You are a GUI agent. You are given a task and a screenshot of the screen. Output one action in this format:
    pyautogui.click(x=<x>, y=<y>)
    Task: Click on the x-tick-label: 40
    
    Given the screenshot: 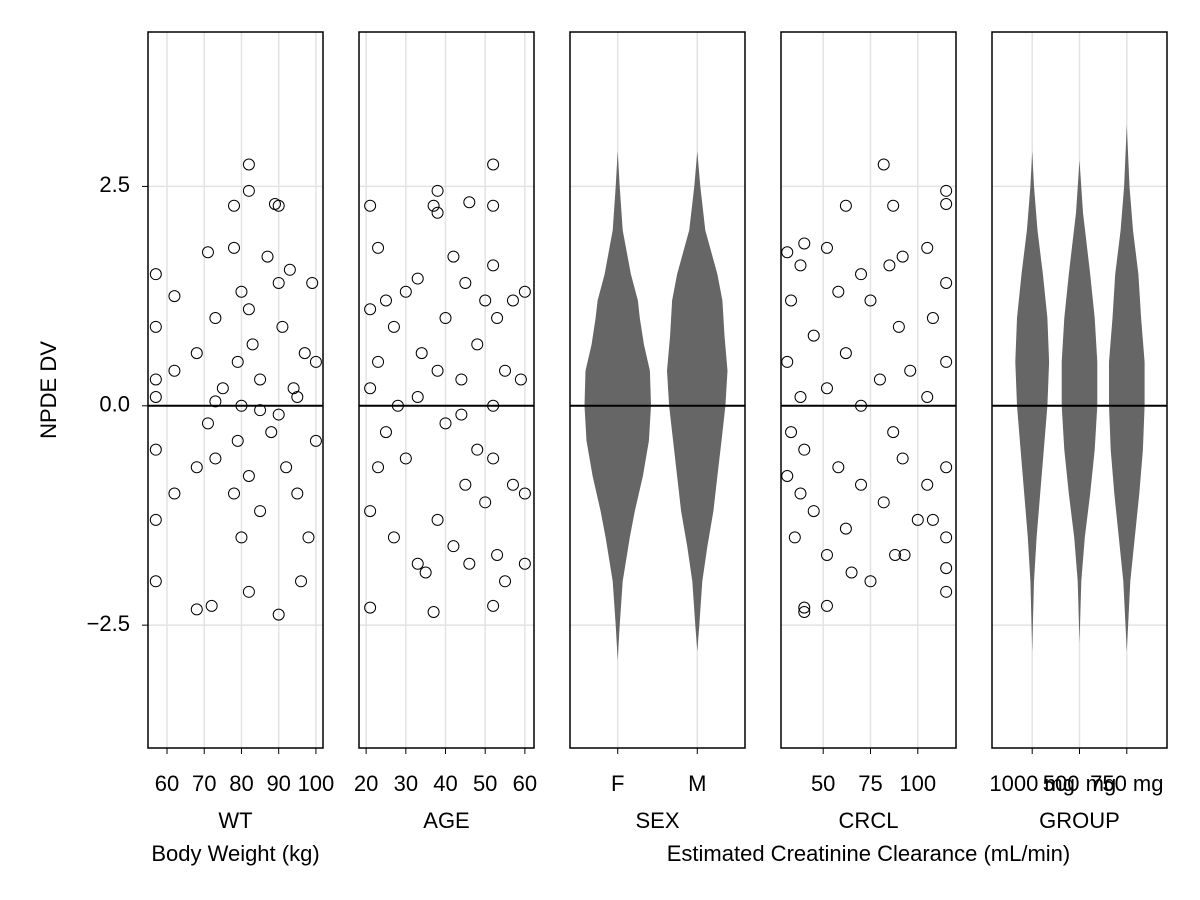 What is the action you would take?
    pyautogui.click(x=445, y=783)
    